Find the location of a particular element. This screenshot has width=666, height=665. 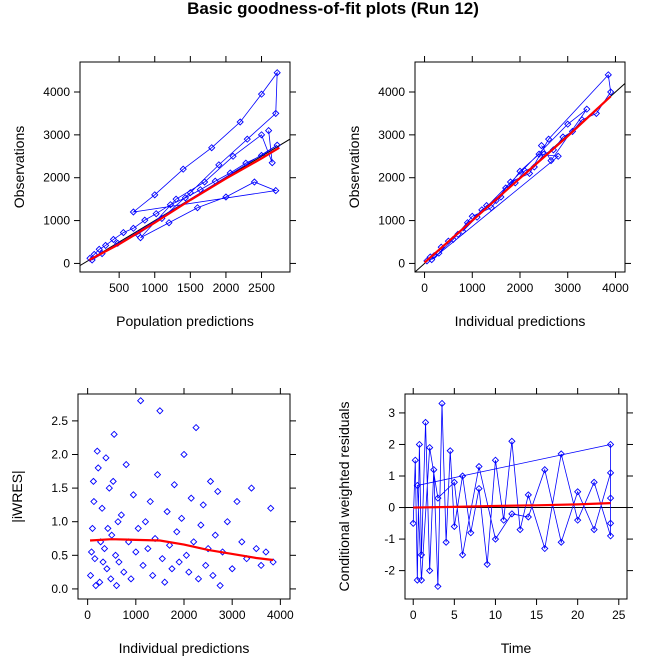

y-tick-label: 2000 is located at coordinates (56, 178).